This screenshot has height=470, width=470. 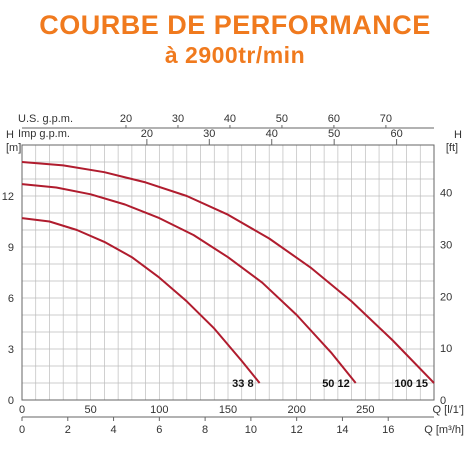 I want to click on y-left-axis-unit: [m], so click(x=13, y=148).